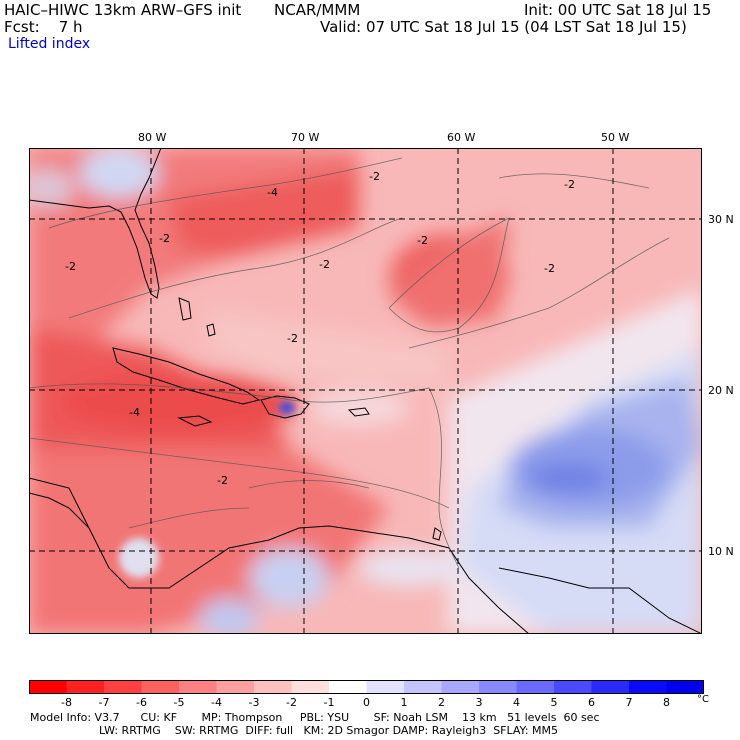 This screenshot has width=740, height=740. I want to click on colorbar-tick-label: -4, so click(216, 702).